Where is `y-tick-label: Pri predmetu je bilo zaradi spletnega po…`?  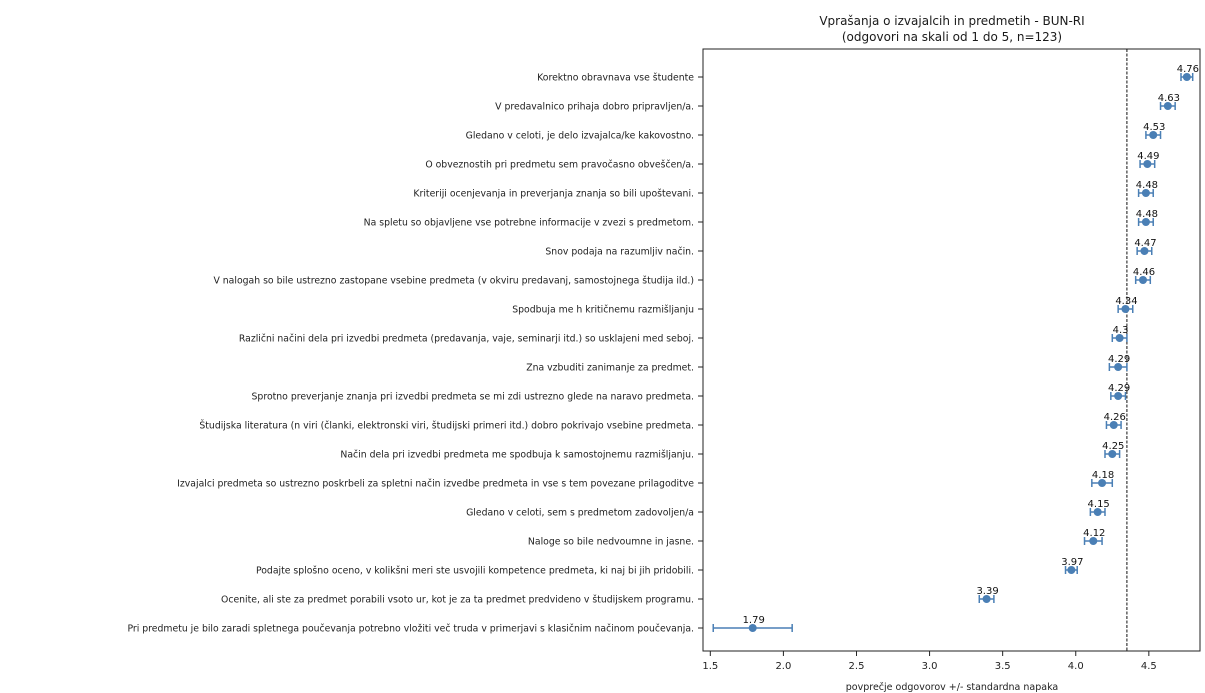 y-tick-label: Pri predmetu je bilo zaradi spletnega po… is located at coordinates (410, 629).